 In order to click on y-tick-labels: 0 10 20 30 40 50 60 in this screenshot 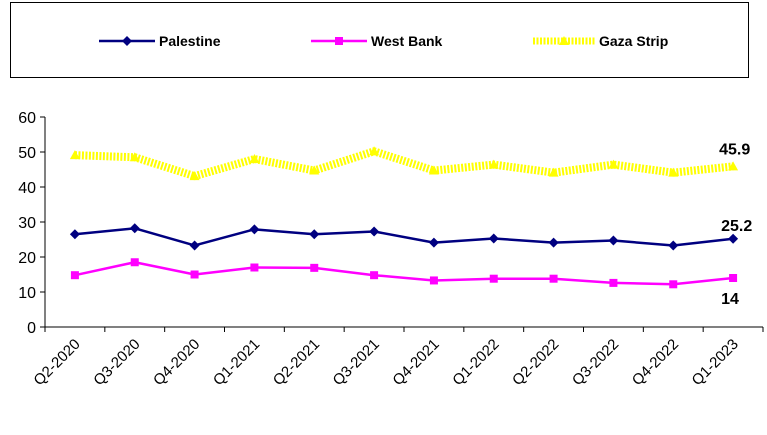, I will do `click(27, 223)`.